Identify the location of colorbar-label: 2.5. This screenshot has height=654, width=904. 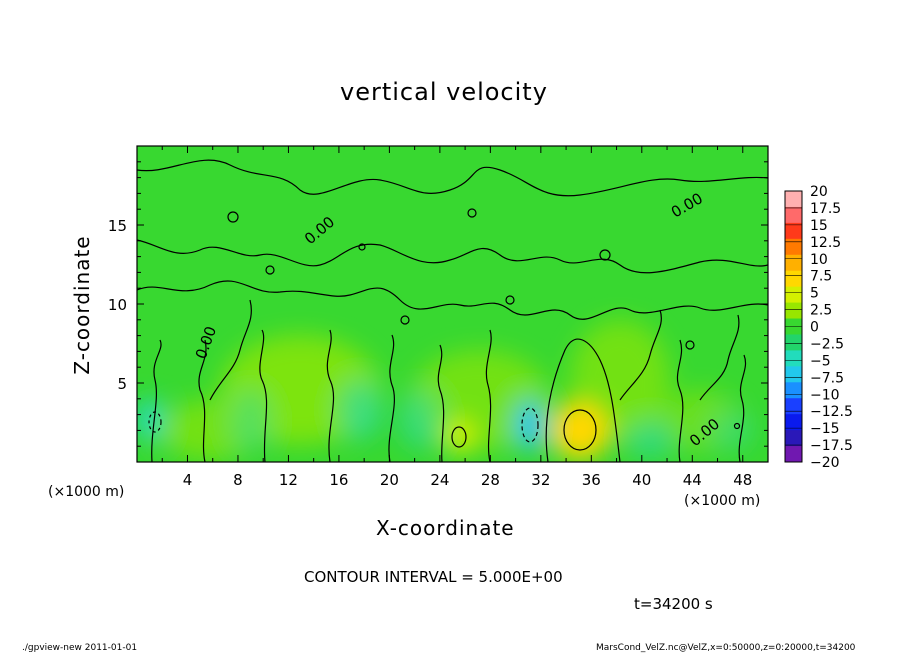
(821, 311).